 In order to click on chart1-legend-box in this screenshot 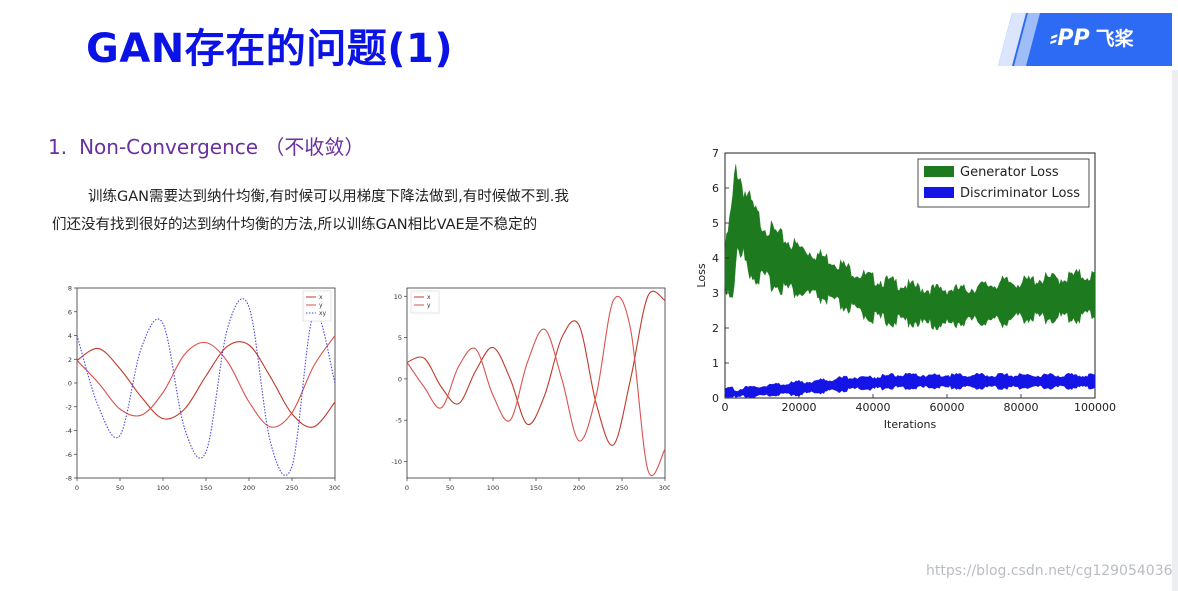, I will do `click(317, 306)`.